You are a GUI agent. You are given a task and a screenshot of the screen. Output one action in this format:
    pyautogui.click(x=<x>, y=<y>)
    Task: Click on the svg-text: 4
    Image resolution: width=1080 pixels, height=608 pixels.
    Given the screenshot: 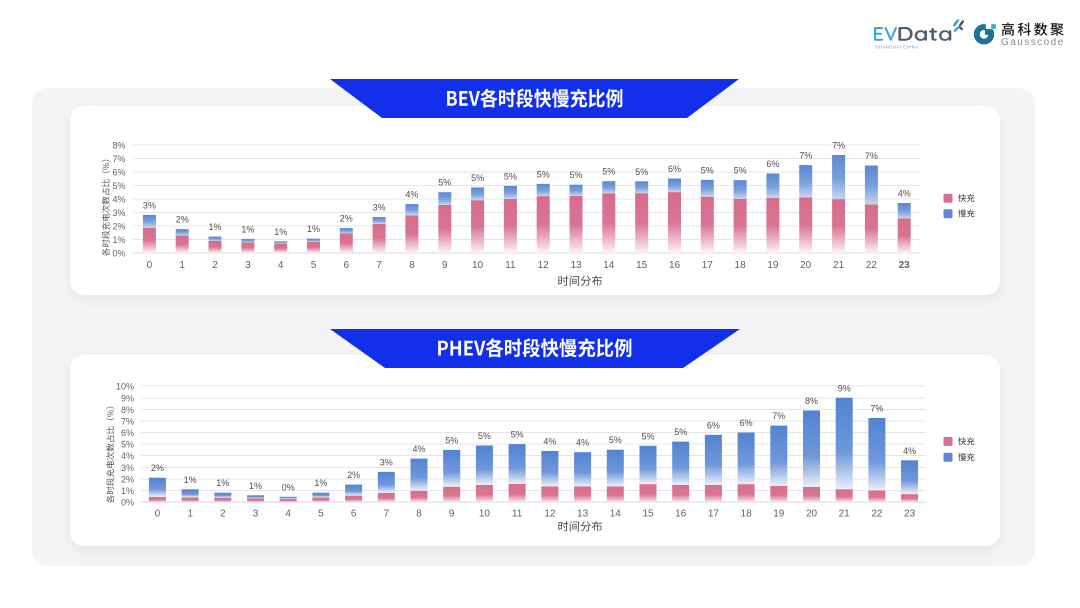 What is the action you would take?
    pyautogui.click(x=288, y=513)
    